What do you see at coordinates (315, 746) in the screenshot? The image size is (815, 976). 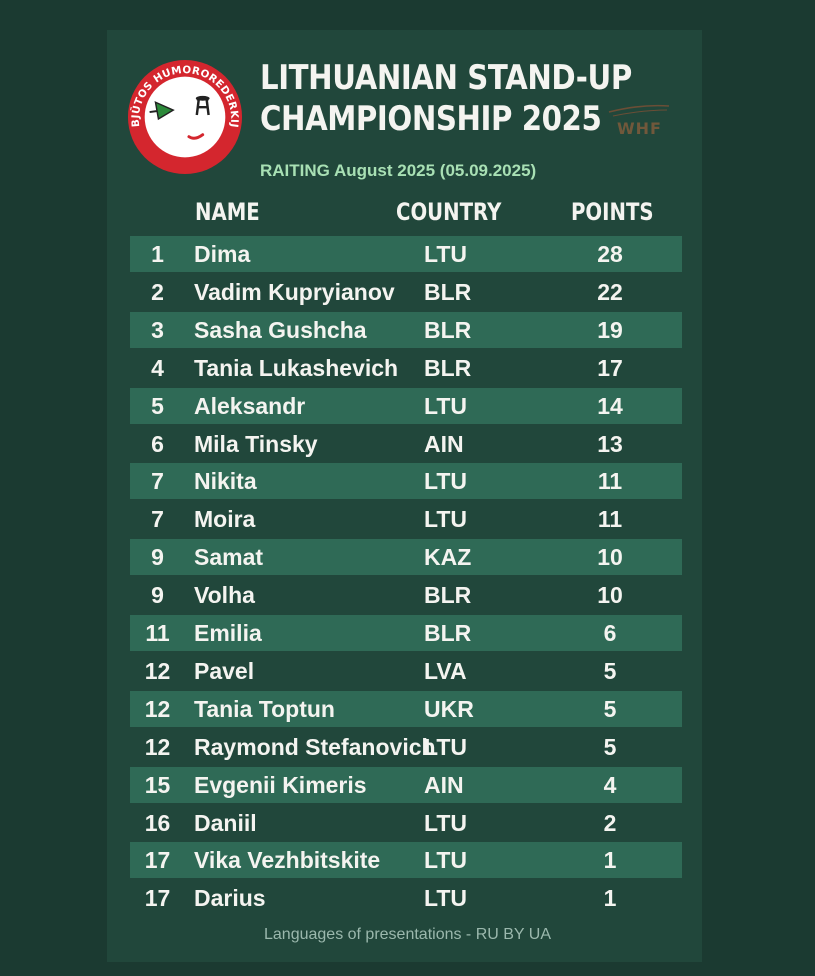 I see `name-cell: Raymond Stefanovich` at bounding box center [315, 746].